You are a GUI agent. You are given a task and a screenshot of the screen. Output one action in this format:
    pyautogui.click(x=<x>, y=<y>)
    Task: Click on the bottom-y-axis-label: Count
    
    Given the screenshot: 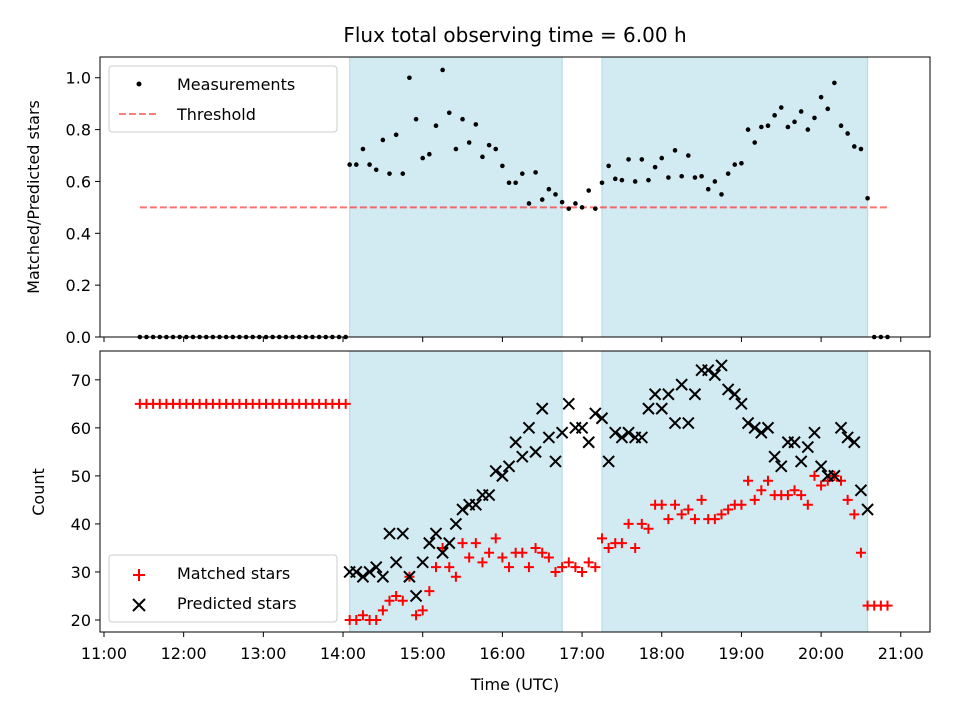 What is the action you would take?
    pyautogui.click(x=38, y=492)
    